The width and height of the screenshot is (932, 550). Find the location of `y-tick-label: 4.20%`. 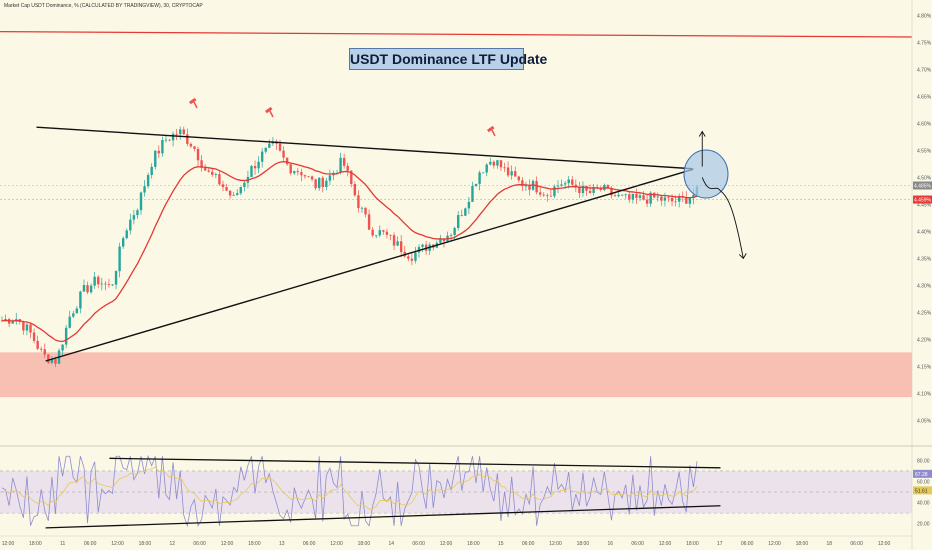

y-tick-label: 4.20% is located at coordinates (924, 340).